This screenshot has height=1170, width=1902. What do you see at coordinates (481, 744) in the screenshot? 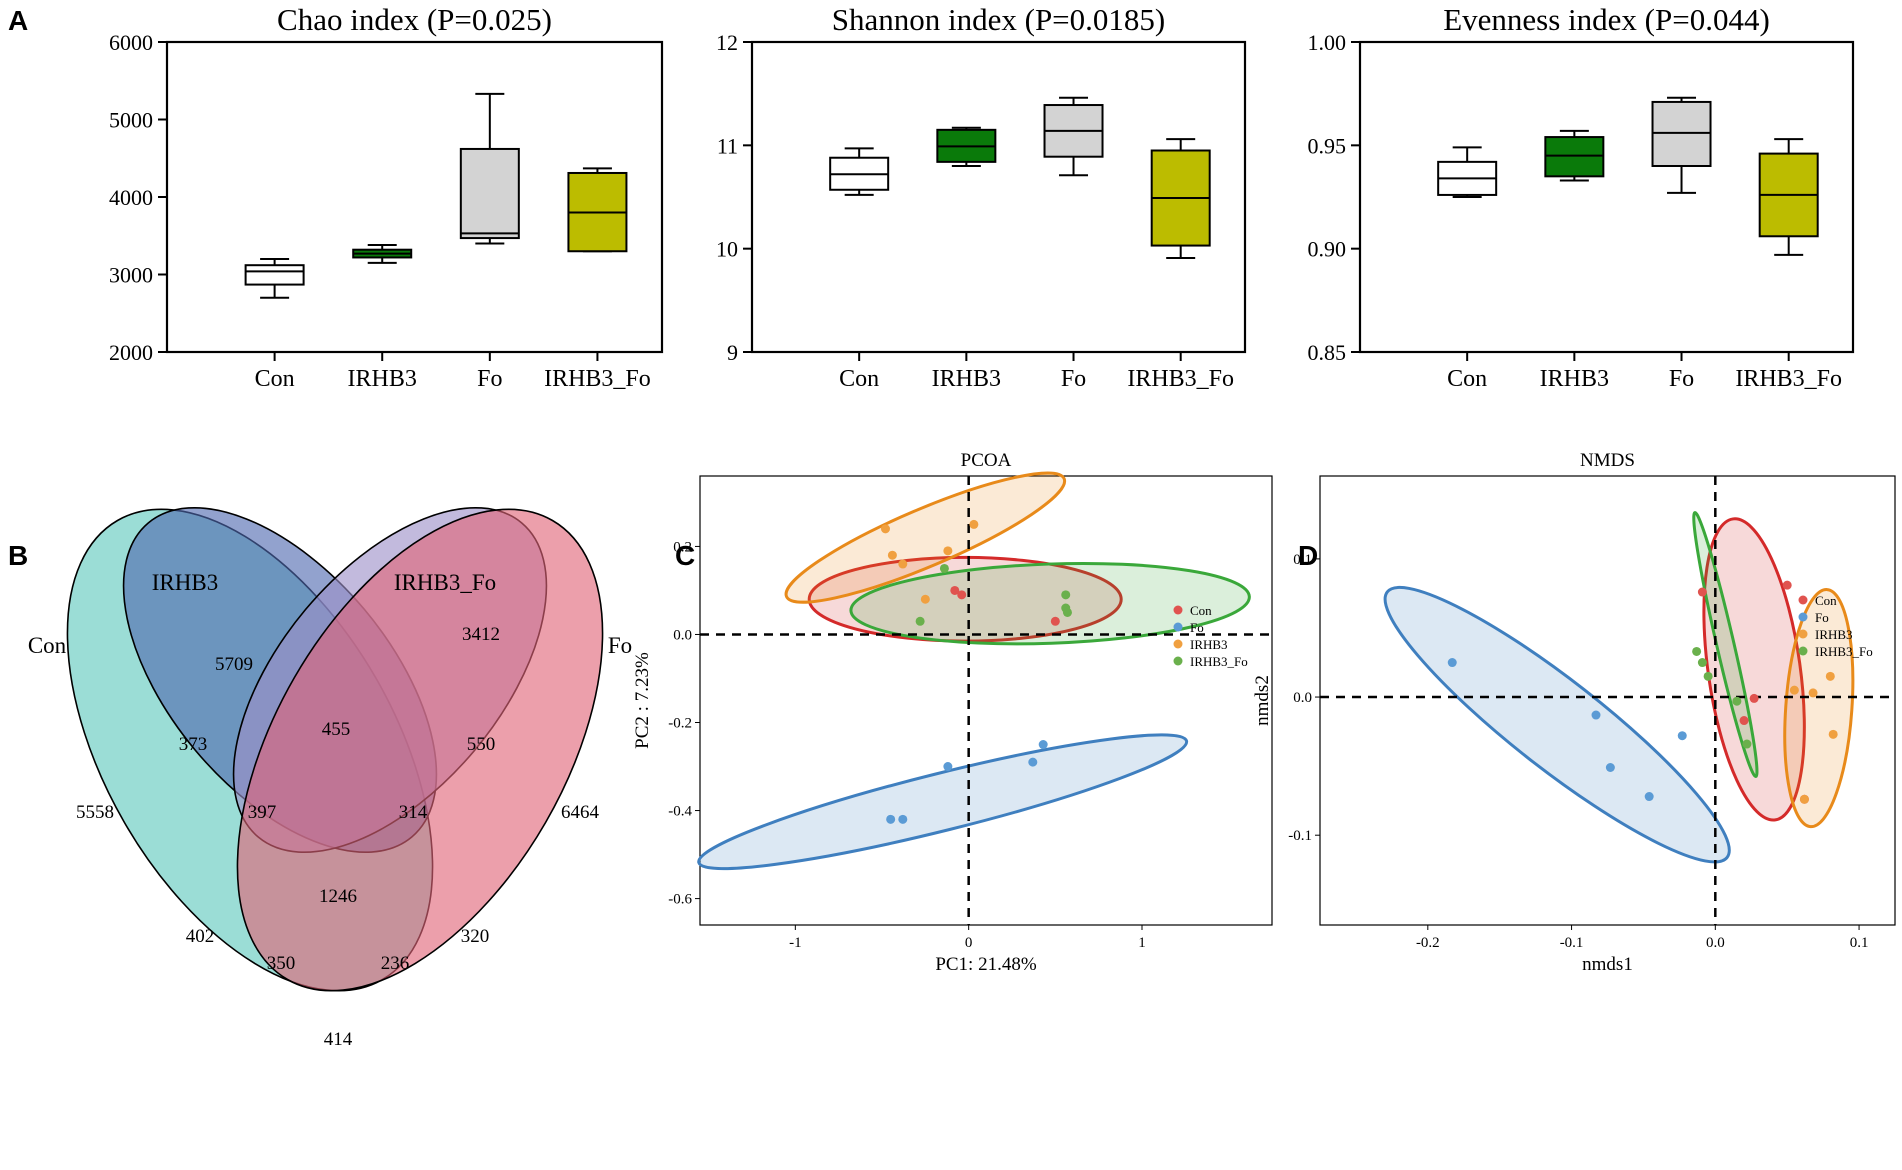
I see `venn-region-count: 550` at bounding box center [481, 744].